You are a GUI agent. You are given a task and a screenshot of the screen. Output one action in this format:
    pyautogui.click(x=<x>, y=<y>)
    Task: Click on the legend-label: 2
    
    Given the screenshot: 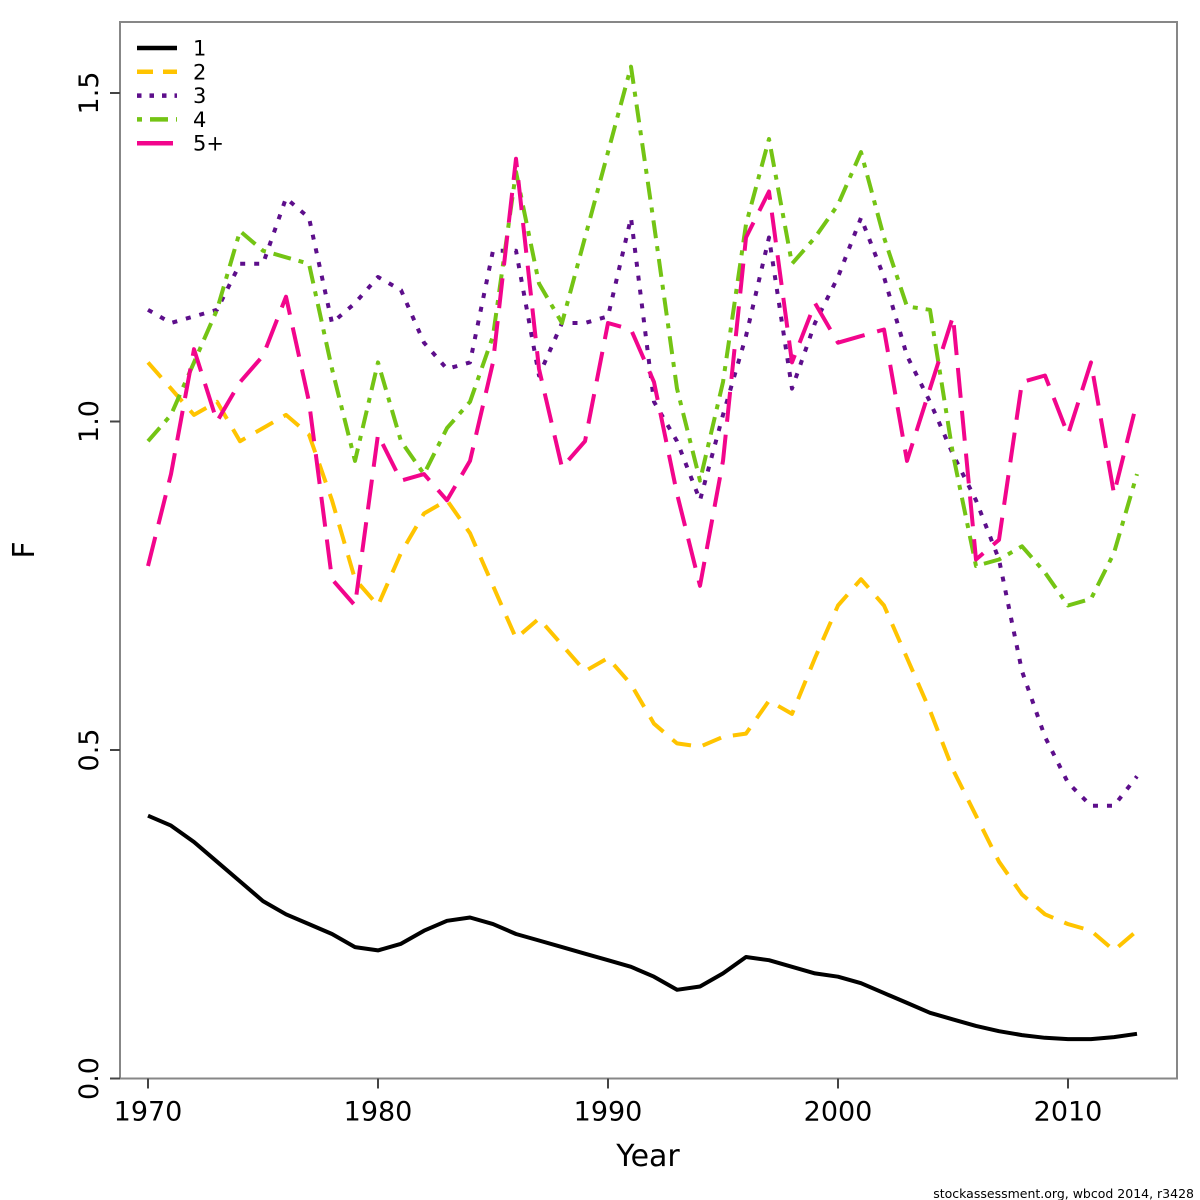 What is the action you would take?
    pyautogui.click(x=199, y=72)
    